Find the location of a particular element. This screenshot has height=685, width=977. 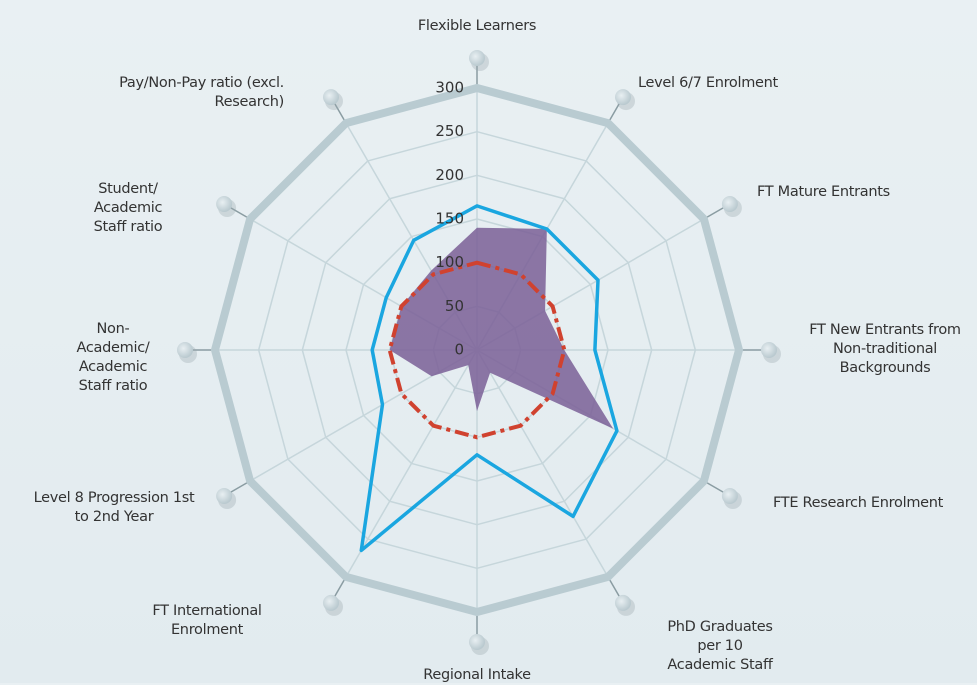

category-label: Level 8 Progression 1st to 2nd Year is located at coordinates (114, 507).